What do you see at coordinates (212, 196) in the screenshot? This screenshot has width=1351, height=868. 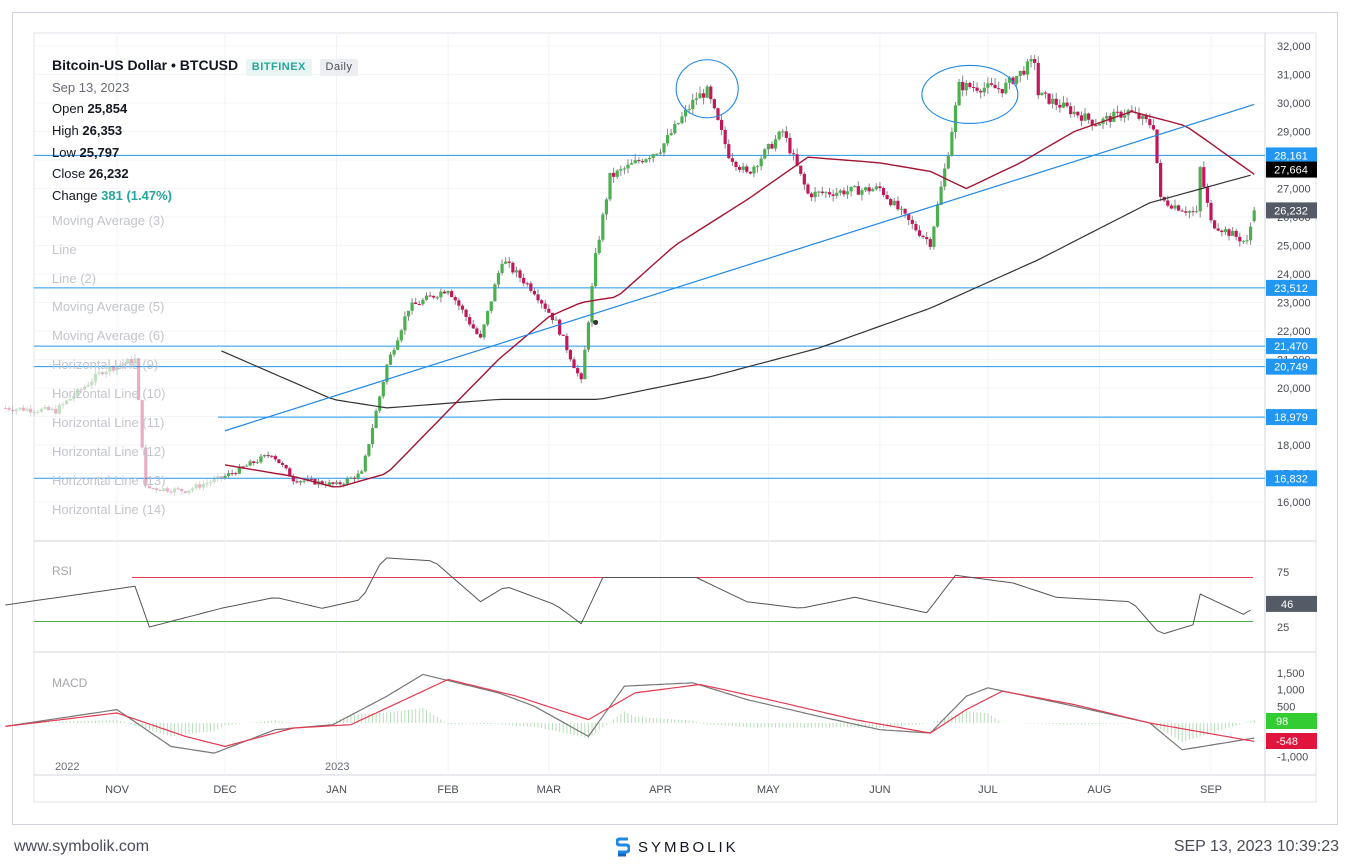 I see `legend-change: Change 381 (1.47%)` at bounding box center [212, 196].